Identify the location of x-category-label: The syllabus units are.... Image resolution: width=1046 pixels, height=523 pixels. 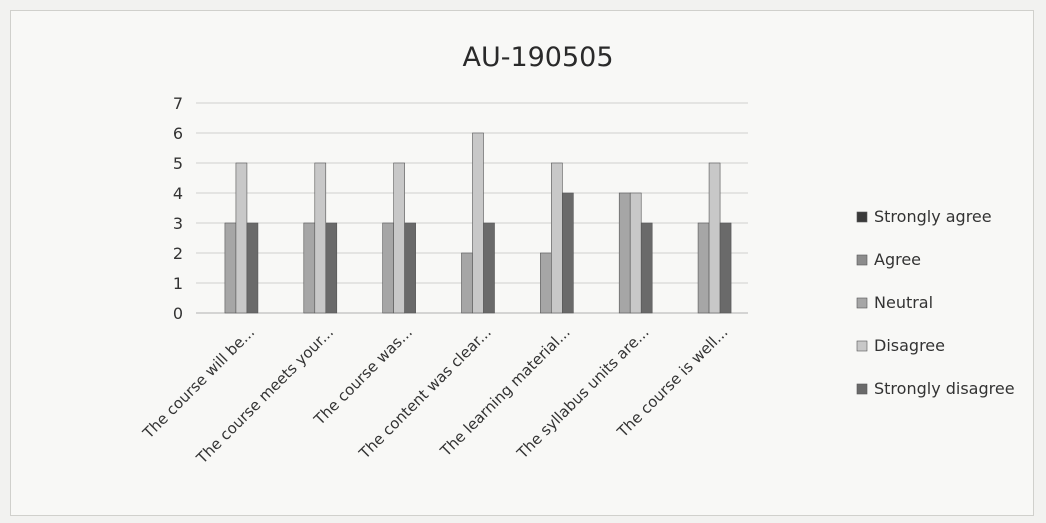
(583, 393).